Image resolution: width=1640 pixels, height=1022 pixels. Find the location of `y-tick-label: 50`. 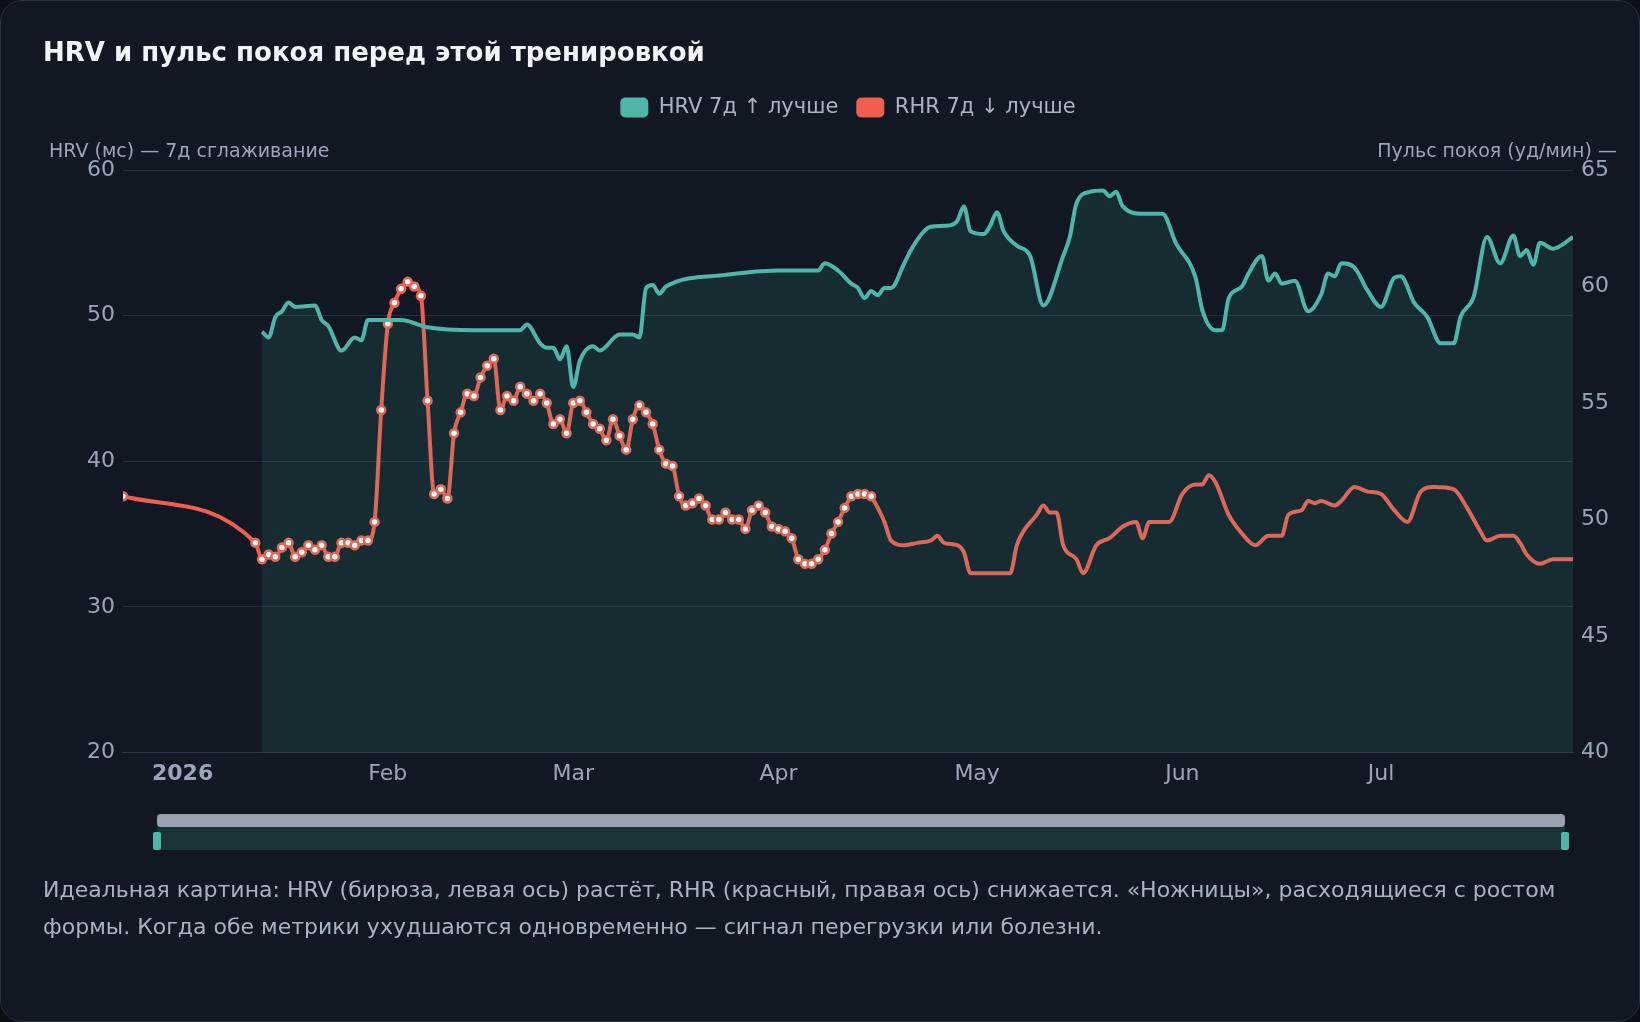

y-tick-label: 50 is located at coordinates (100, 314).